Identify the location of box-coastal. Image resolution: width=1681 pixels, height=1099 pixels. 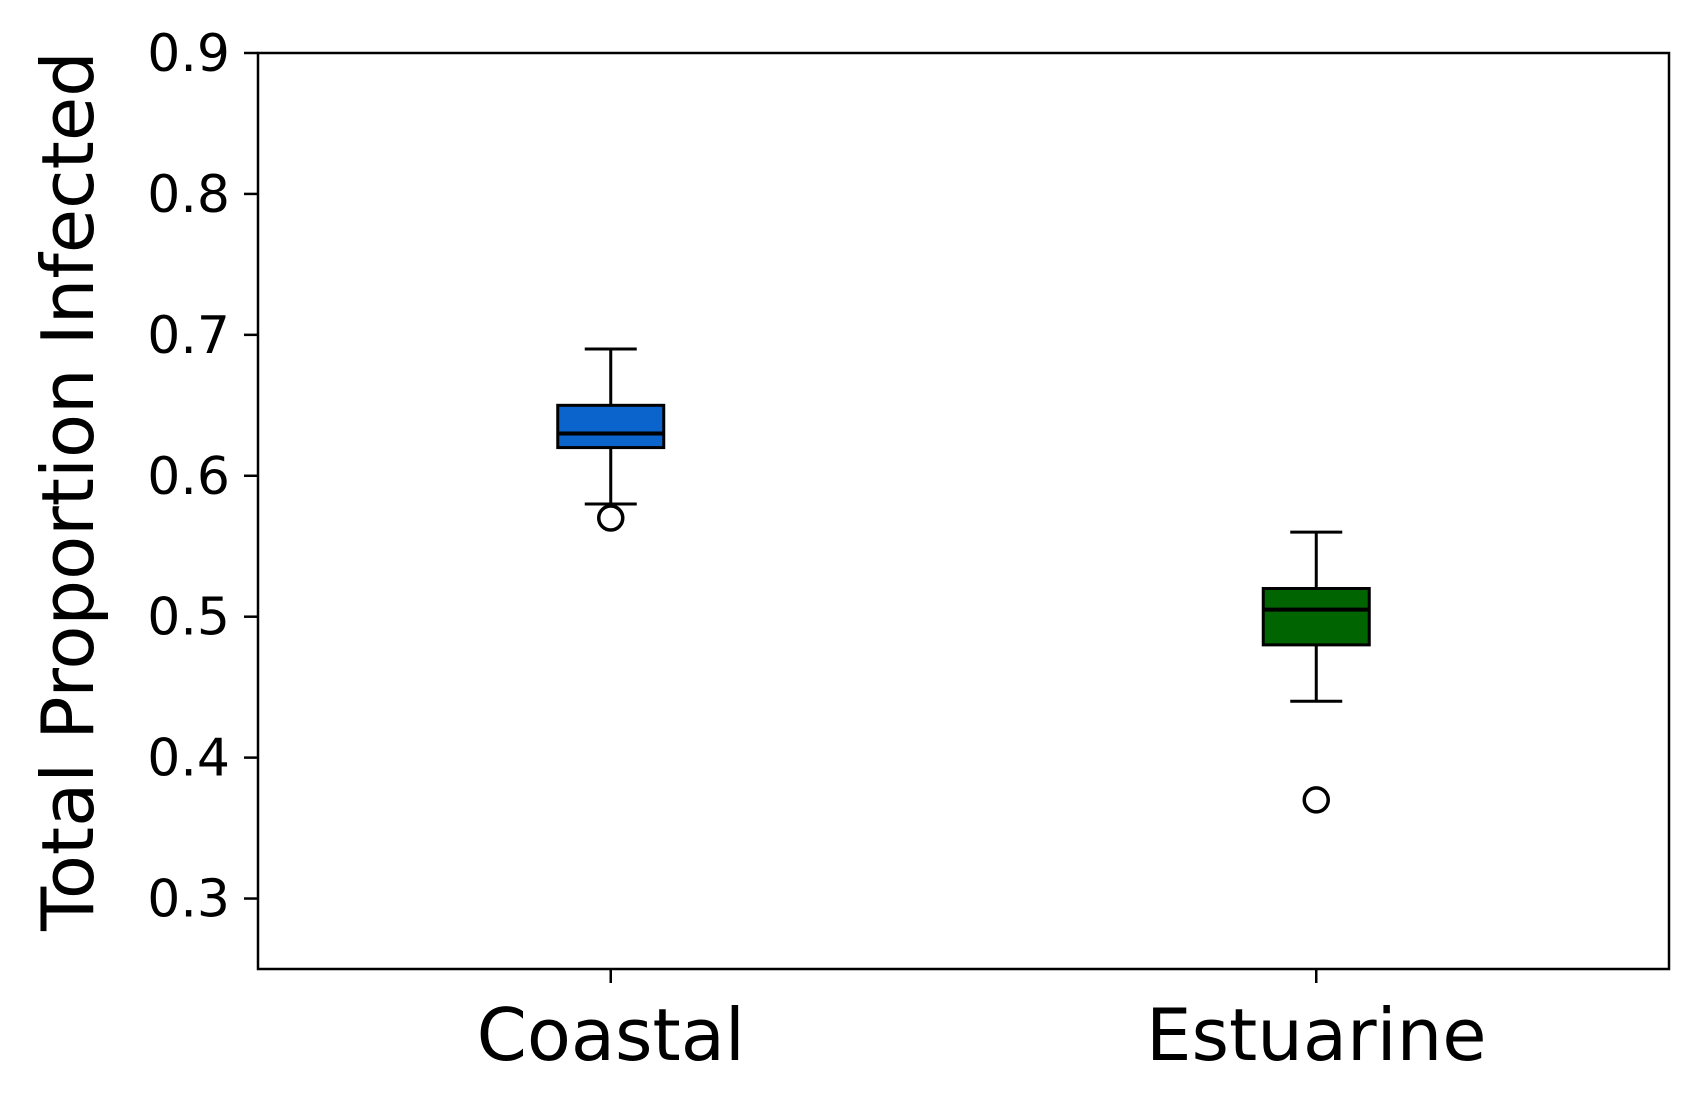
(611, 439).